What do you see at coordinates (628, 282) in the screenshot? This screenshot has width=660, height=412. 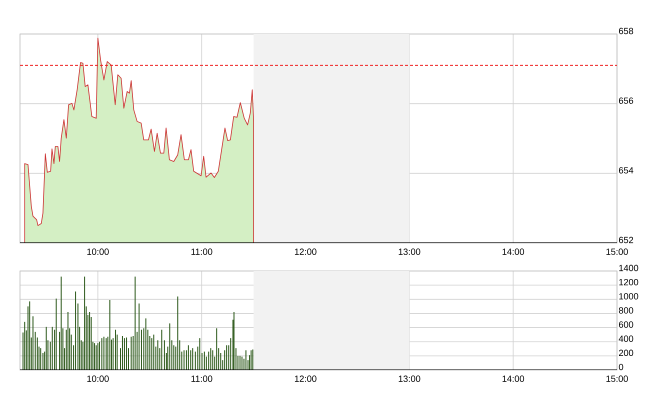 I see `y-tick-label: 1200` at bounding box center [628, 282].